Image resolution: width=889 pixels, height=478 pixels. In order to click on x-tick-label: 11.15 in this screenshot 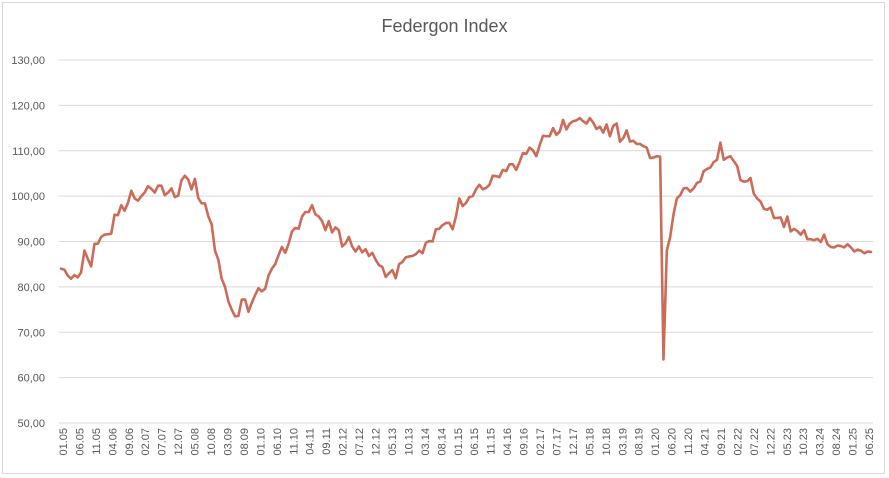, I will do `click(492, 441)`.